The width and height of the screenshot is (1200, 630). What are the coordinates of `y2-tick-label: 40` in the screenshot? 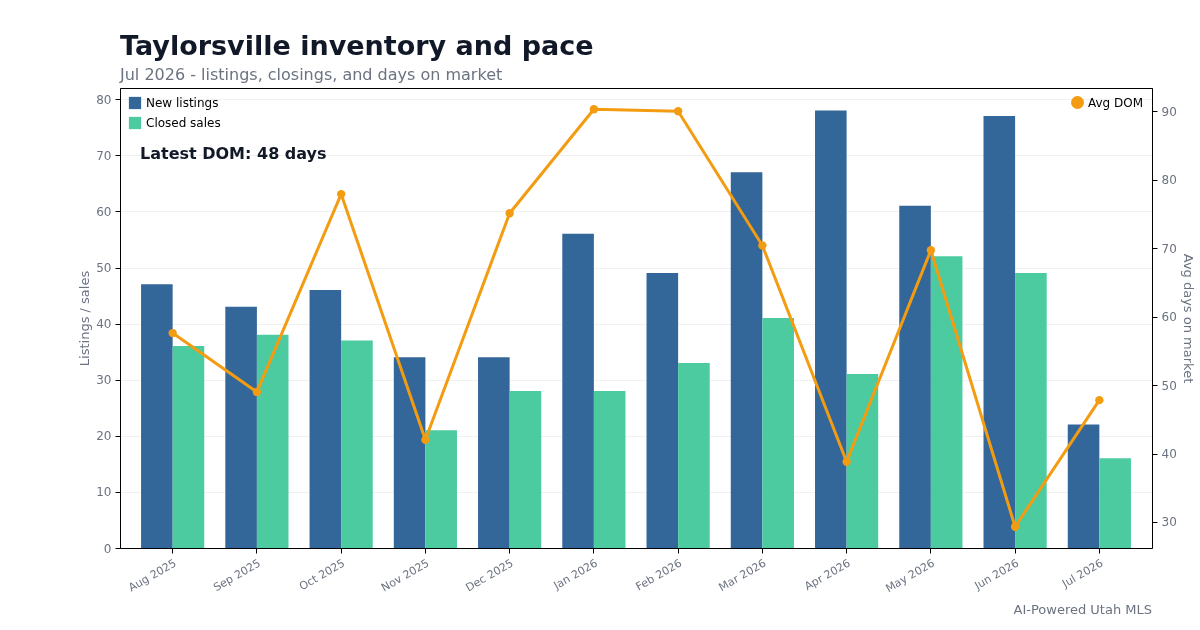 It's located at (1169, 454).